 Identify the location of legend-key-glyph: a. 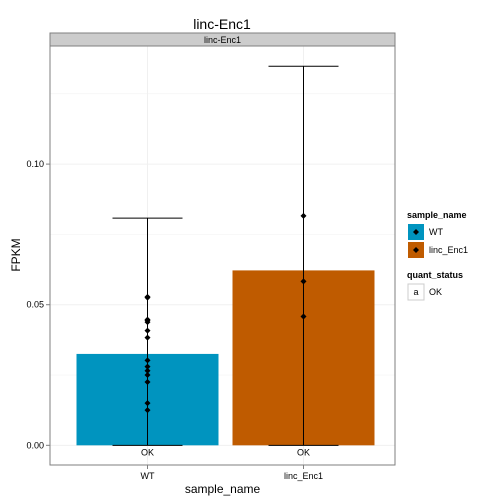
(415, 292).